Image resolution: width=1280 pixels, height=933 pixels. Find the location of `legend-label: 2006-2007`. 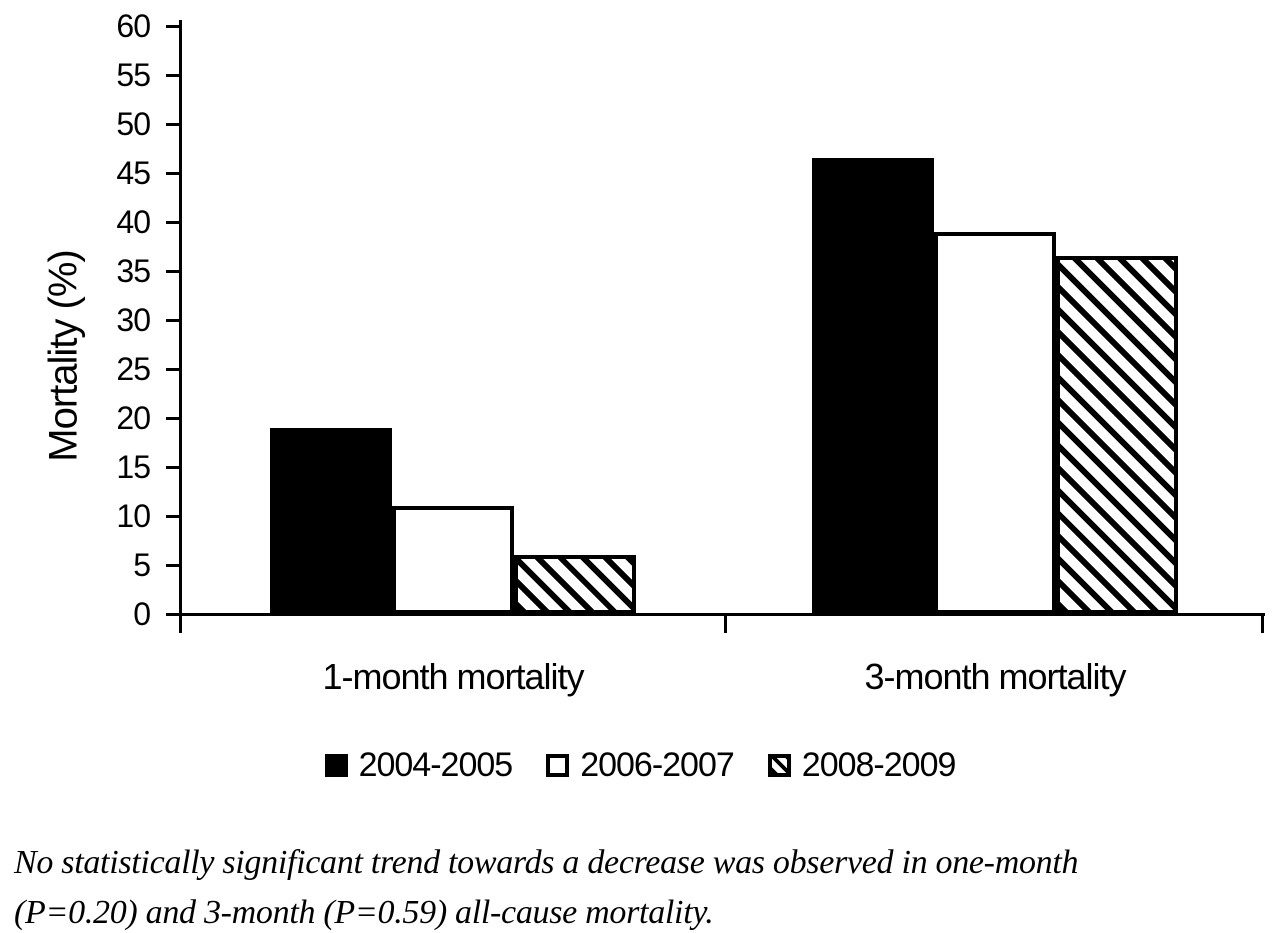

legend-label: 2006-2007 is located at coordinates (657, 764).